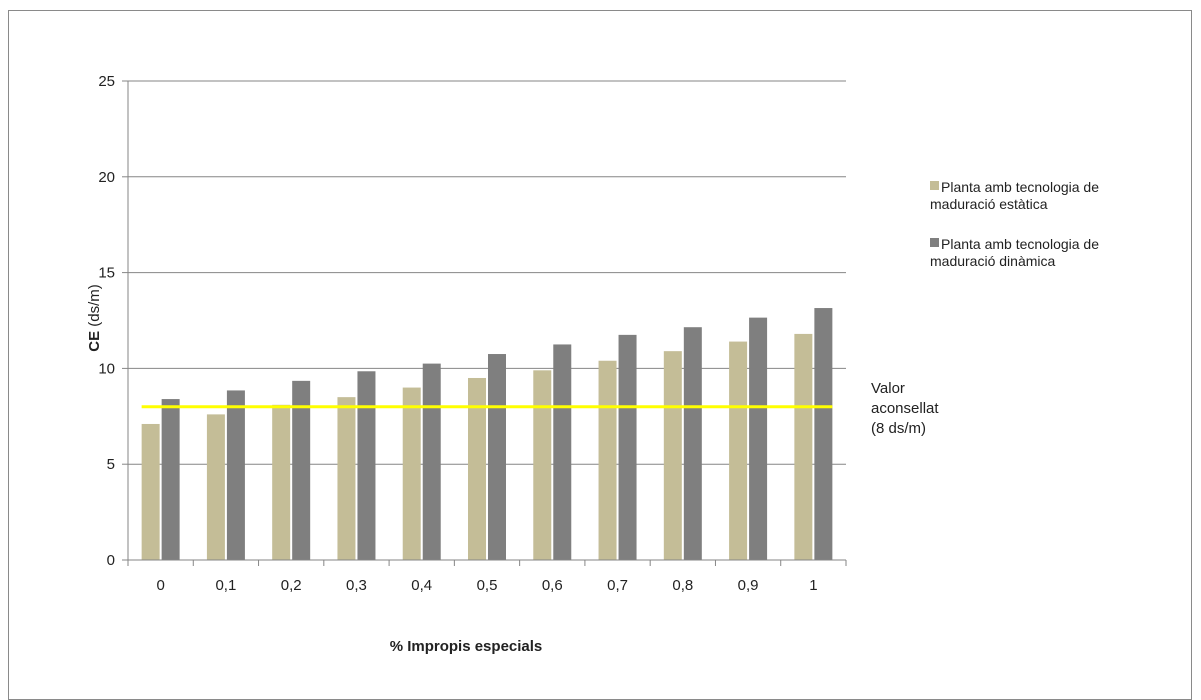  Describe the element at coordinates (111, 560) in the screenshot. I see `y-tick-label: 0` at that location.